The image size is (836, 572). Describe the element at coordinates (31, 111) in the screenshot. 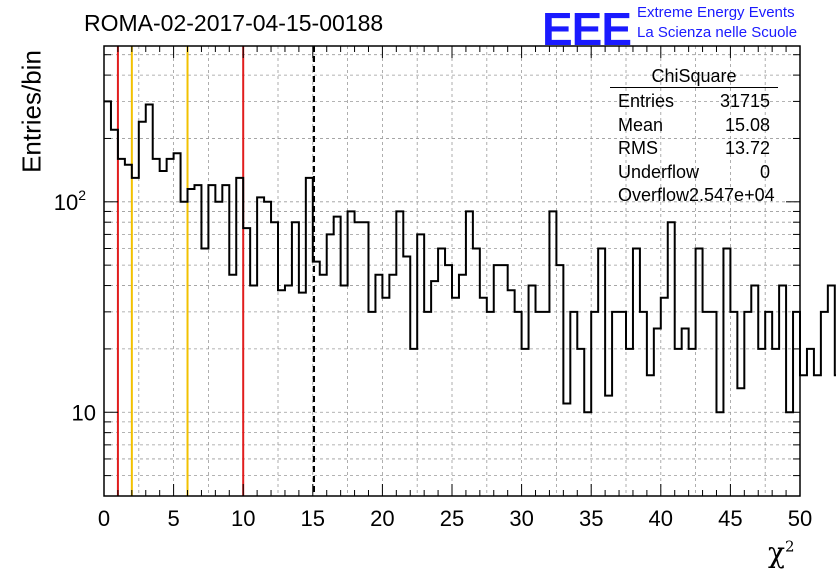

I see `y-axis-label: Entries/bin` at that location.